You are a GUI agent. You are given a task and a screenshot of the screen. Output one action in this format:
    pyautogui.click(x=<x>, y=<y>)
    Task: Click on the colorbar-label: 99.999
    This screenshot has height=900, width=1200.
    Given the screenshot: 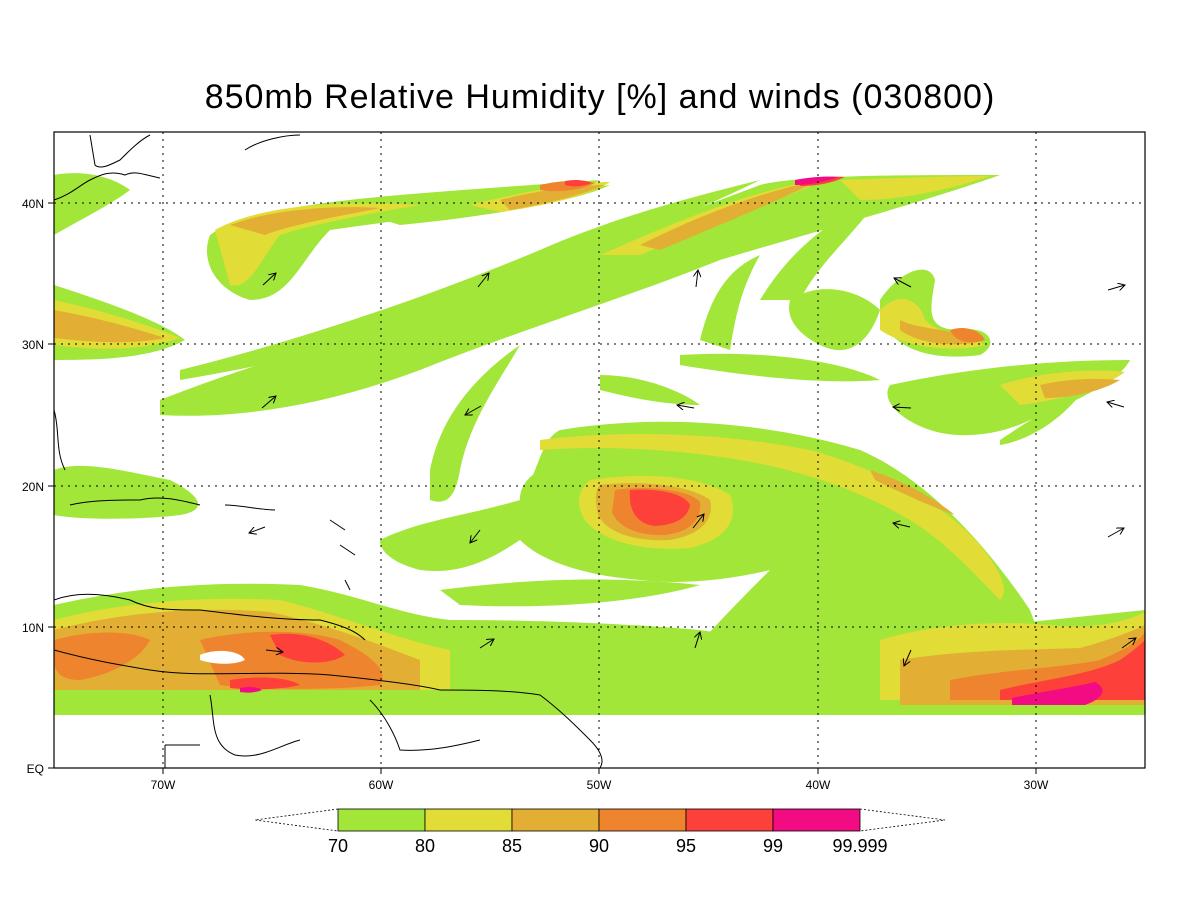 What is the action you would take?
    pyautogui.click(x=859, y=846)
    